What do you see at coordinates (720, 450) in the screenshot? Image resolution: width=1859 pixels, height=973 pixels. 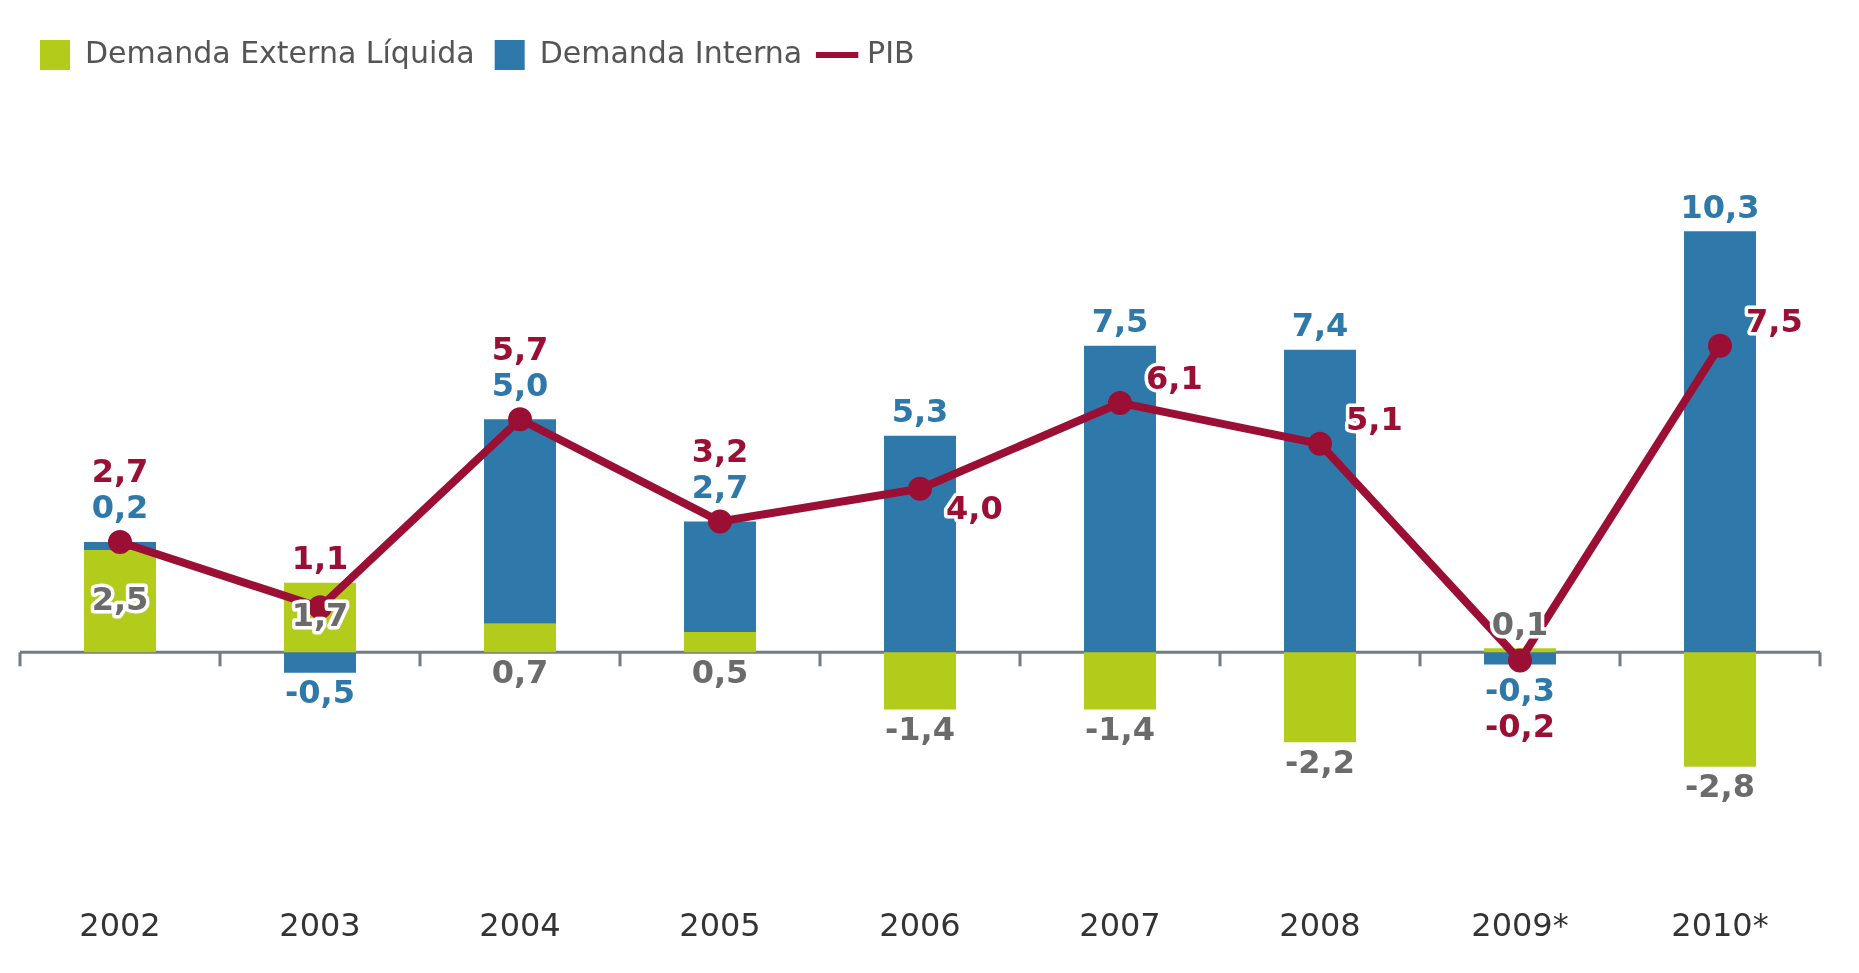 I see `data-label: 3,2` at bounding box center [720, 450].